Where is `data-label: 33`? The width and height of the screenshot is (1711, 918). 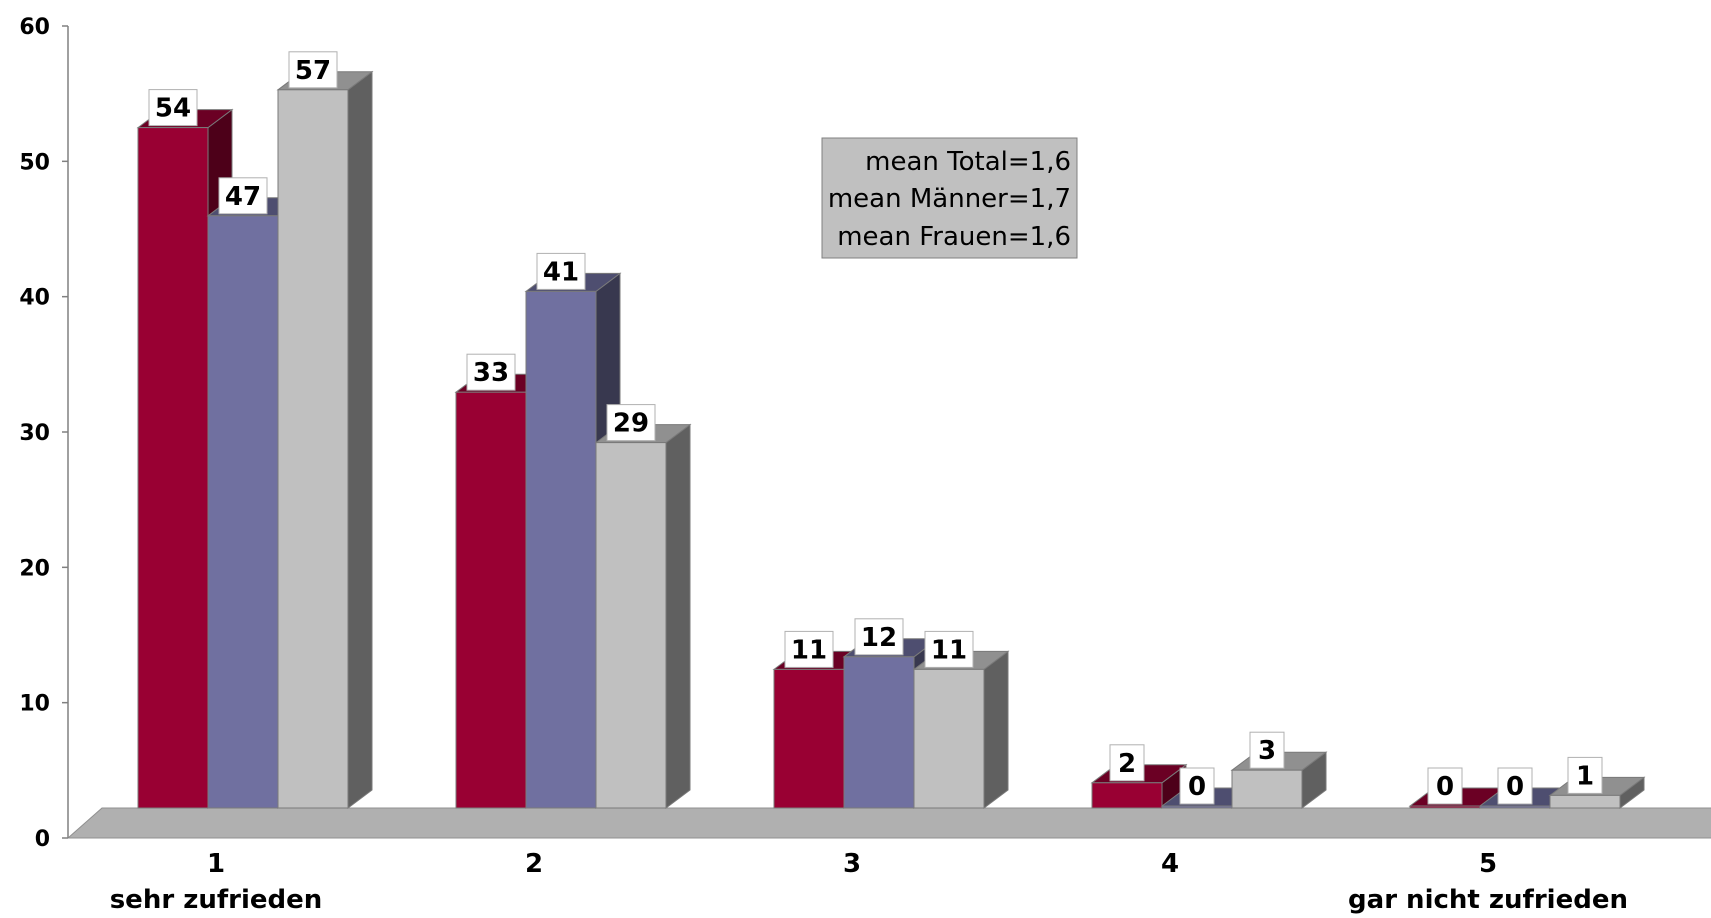 data-label: 33 is located at coordinates (491, 373).